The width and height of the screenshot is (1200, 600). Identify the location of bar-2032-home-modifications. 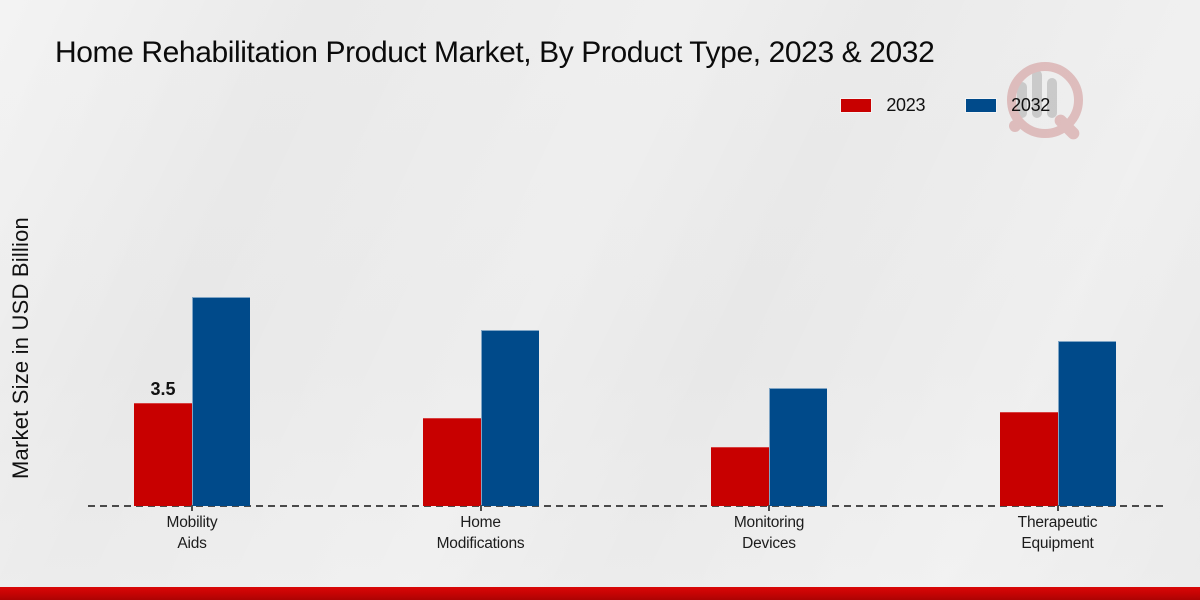
(509, 417).